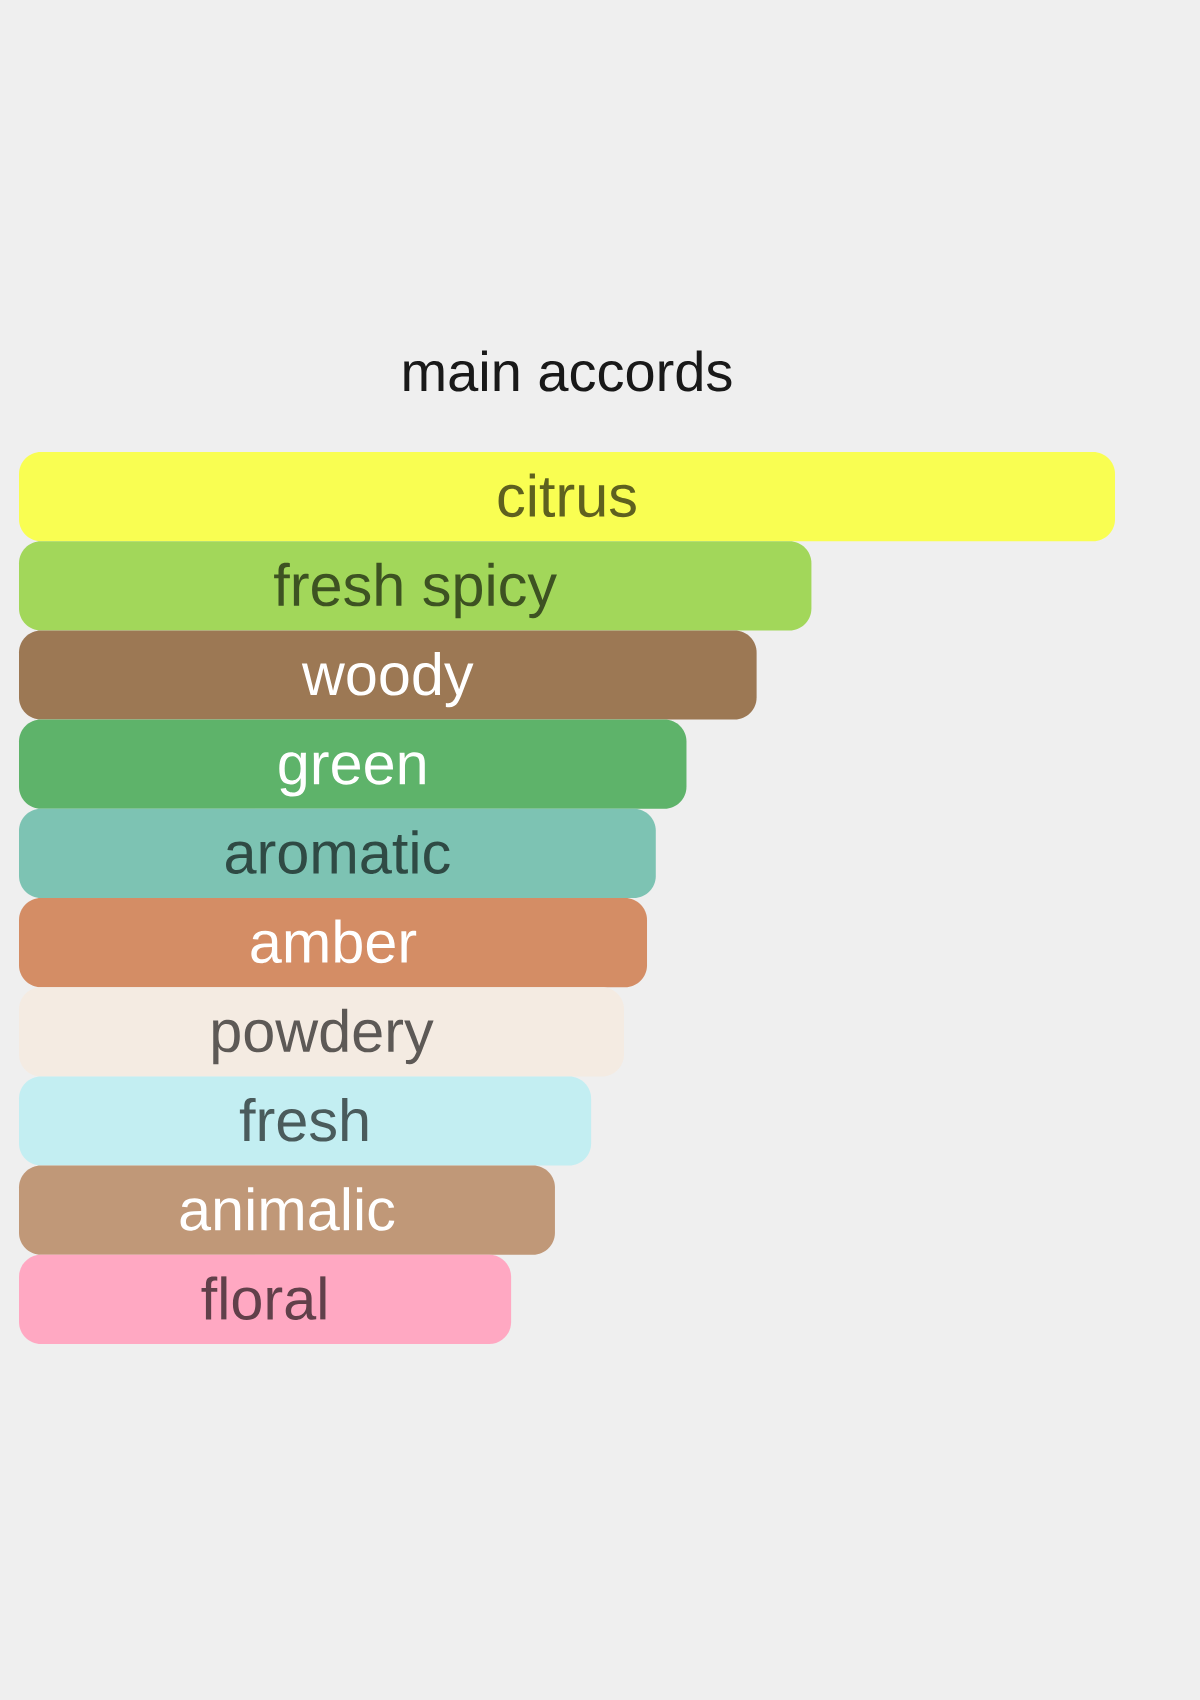  What do you see at coordinates (323, 1036) in the screenshot?
I see `y-tick-label: powdery` at bounding box center [323, 1036].